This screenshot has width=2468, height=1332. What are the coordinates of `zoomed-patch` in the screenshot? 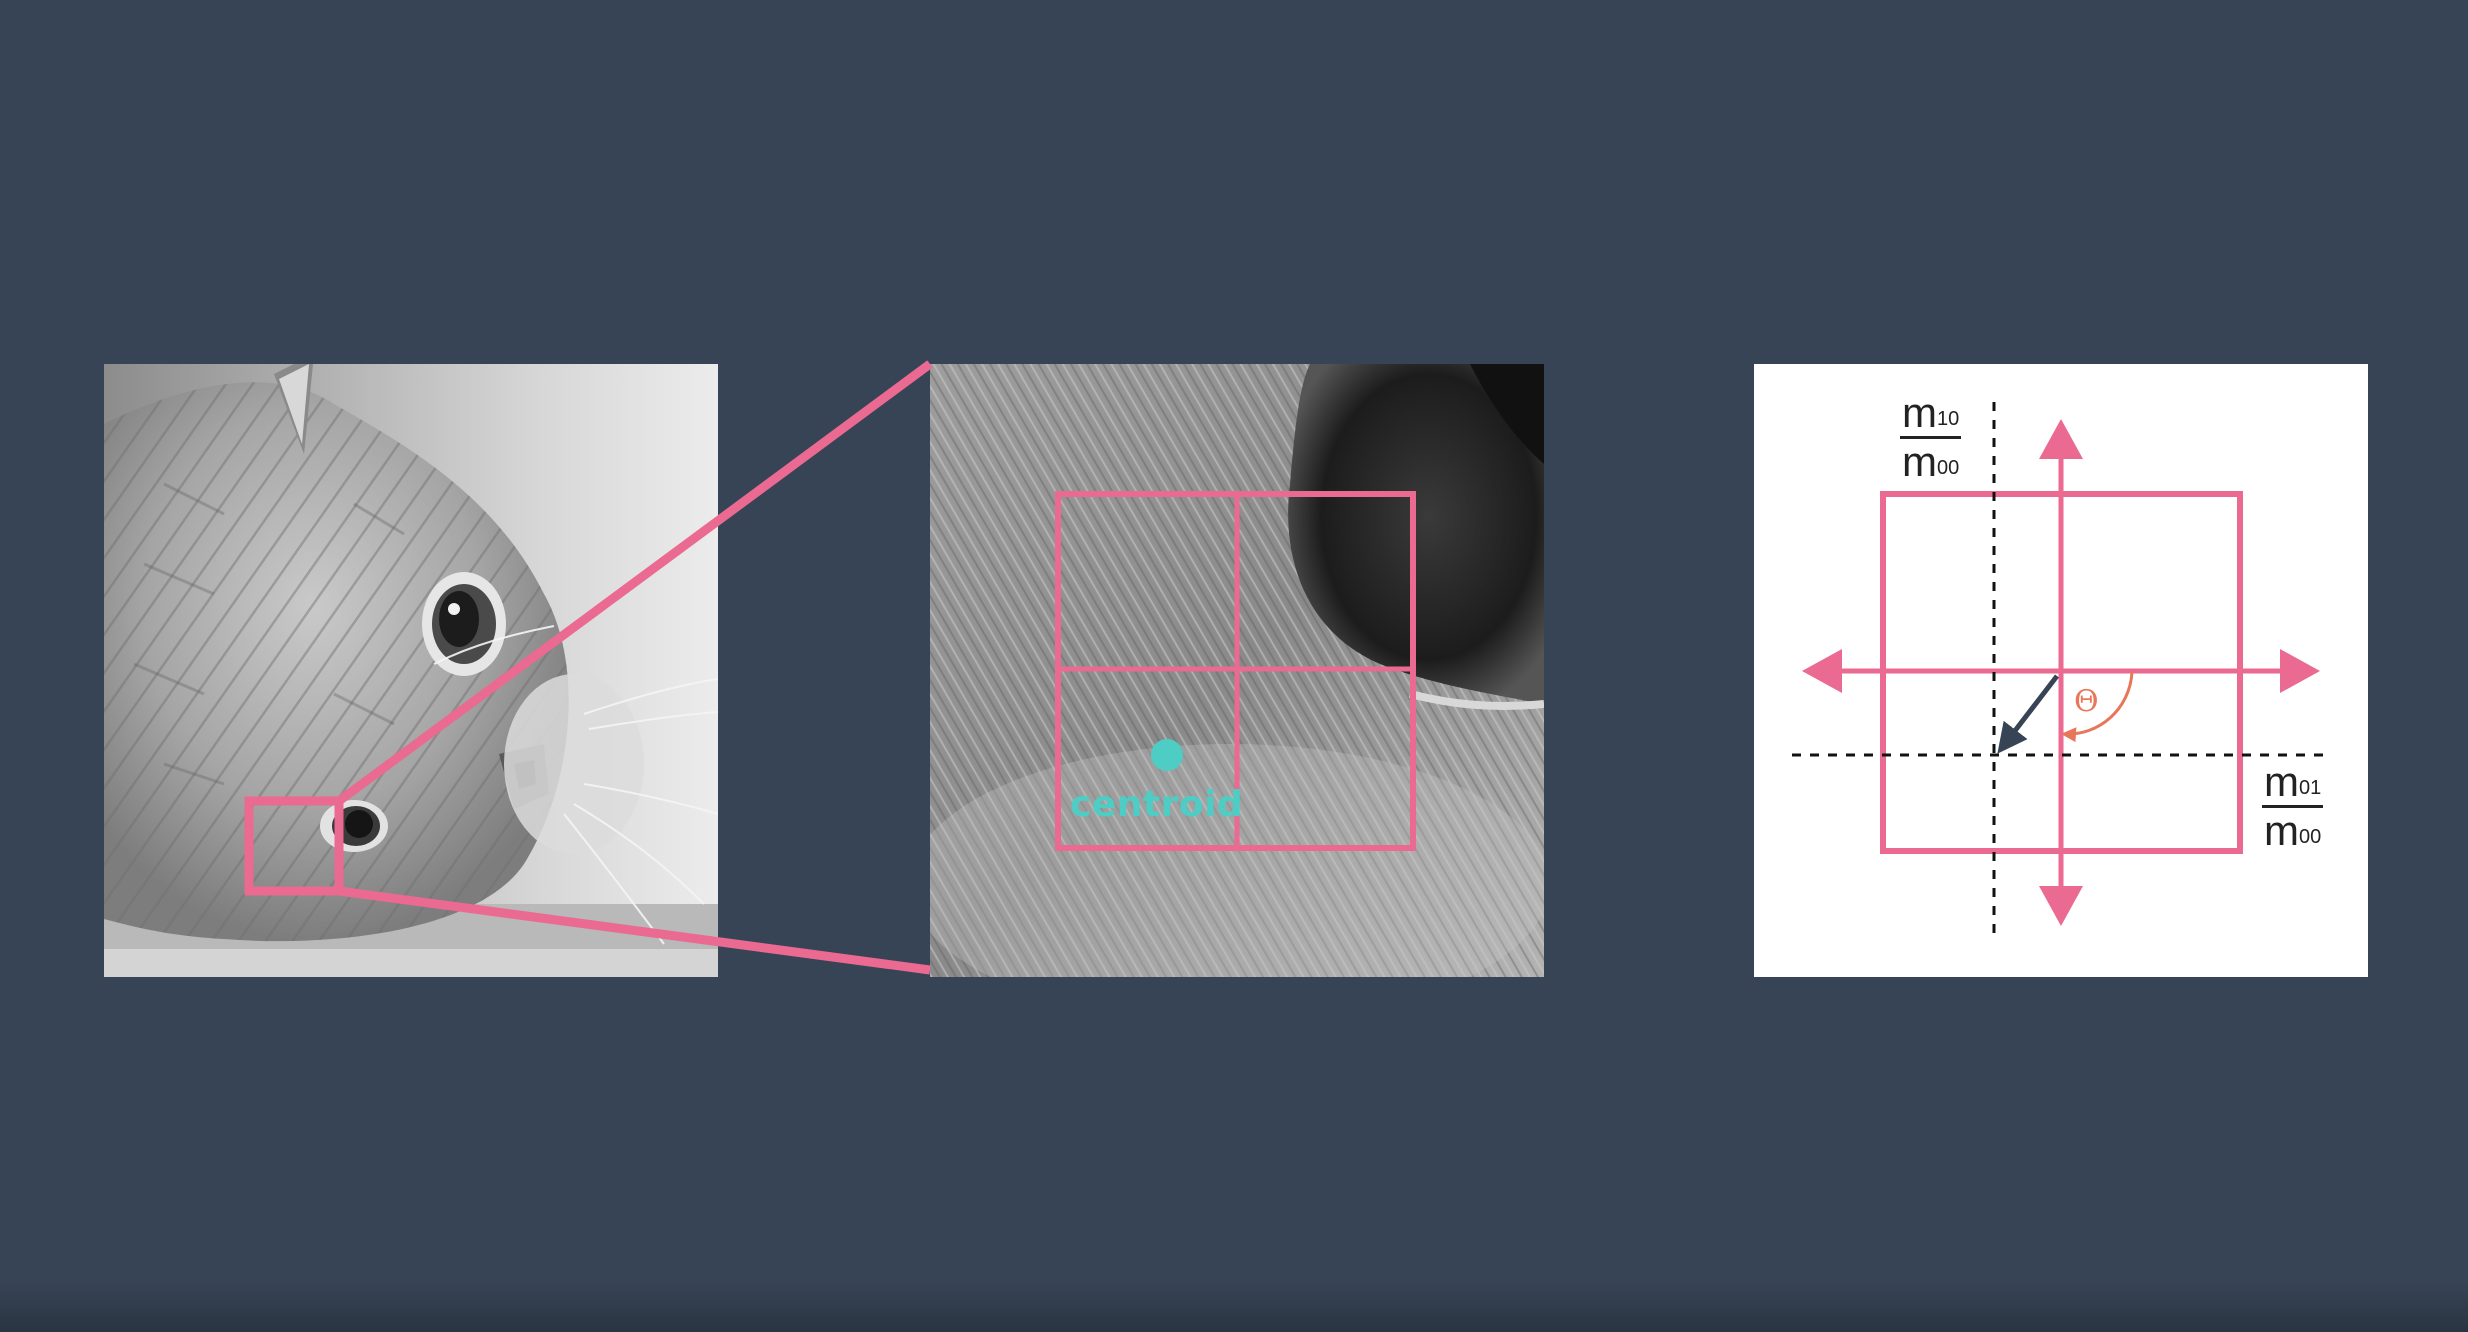 It's located at (1237, 670).